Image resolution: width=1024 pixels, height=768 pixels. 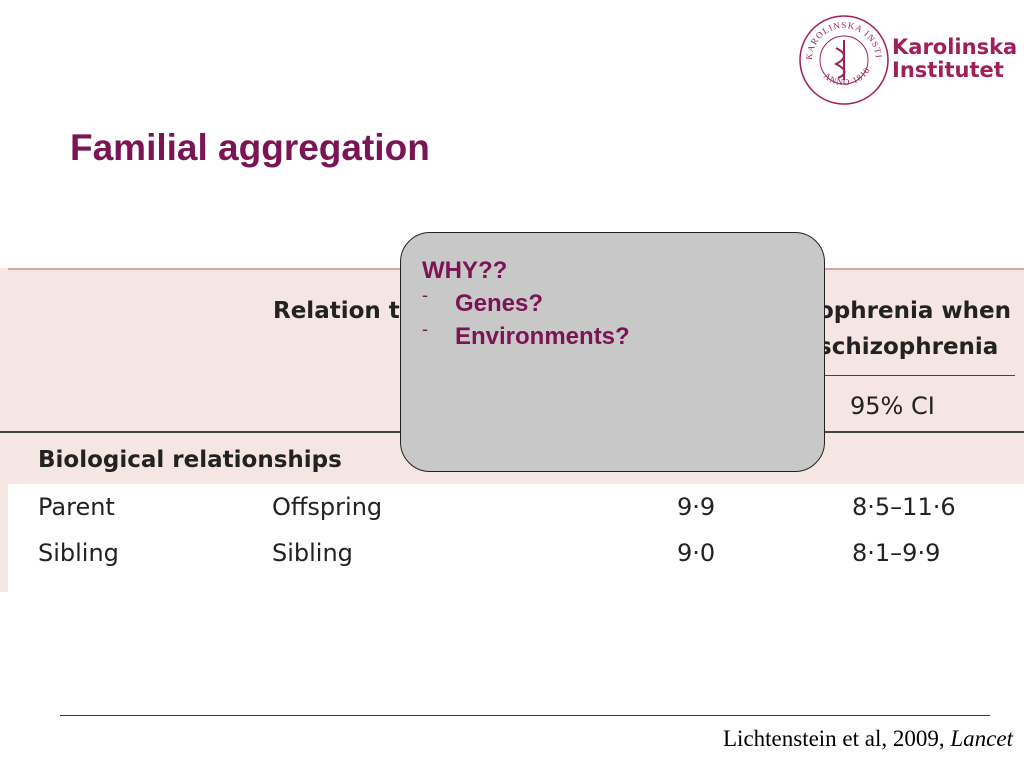 I want to click on cell: Offspring, so click(x=327, y=507).